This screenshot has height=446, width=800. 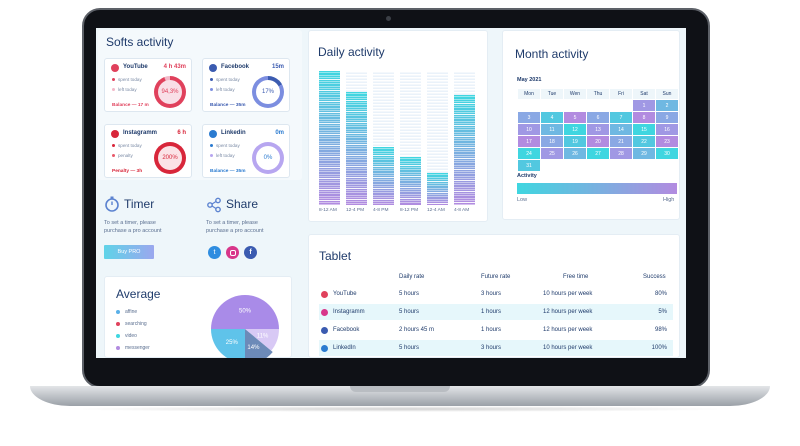 What do you see at coordinates (245, 326) in the screenshot?
I see `average-pie-chart: 50% 11% 14% 25%` at bounding box center [245, 326].